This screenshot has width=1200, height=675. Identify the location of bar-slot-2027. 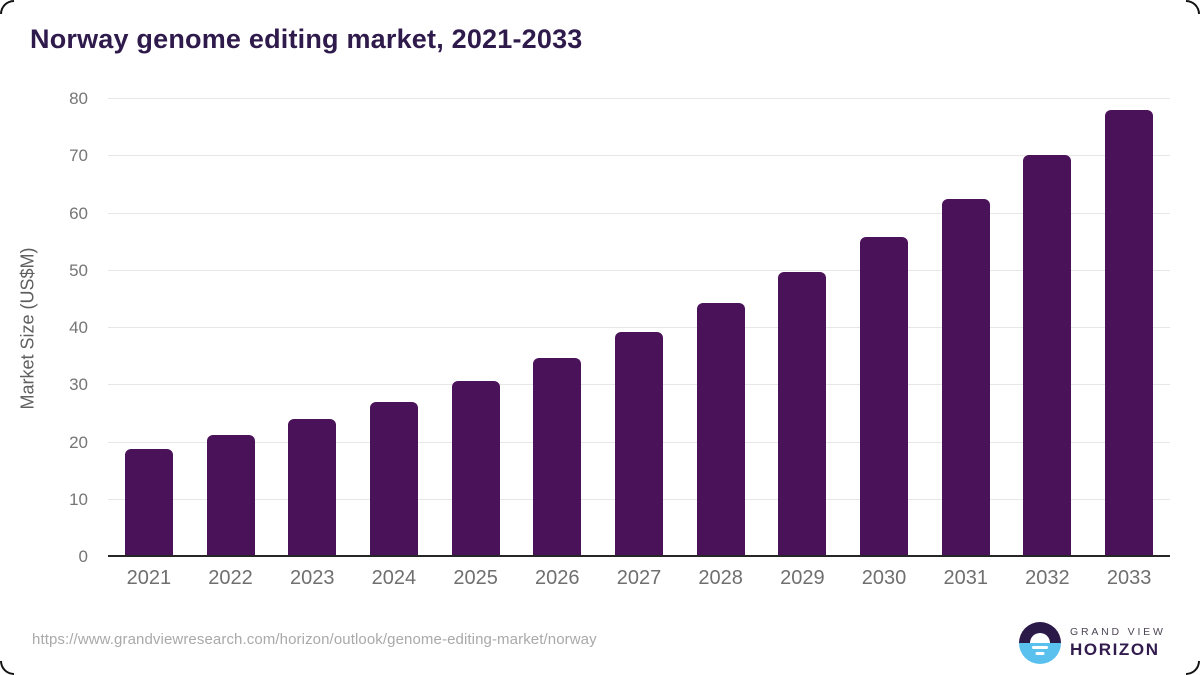
(639, 328).